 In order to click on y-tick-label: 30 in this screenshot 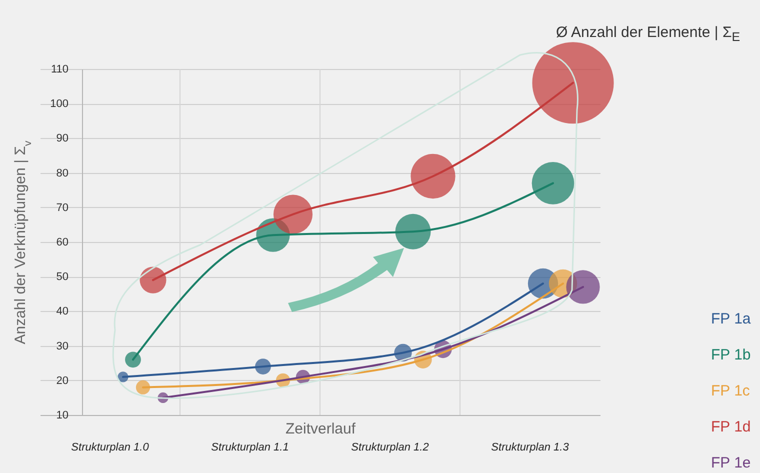, I will do `click(62, 346)`.